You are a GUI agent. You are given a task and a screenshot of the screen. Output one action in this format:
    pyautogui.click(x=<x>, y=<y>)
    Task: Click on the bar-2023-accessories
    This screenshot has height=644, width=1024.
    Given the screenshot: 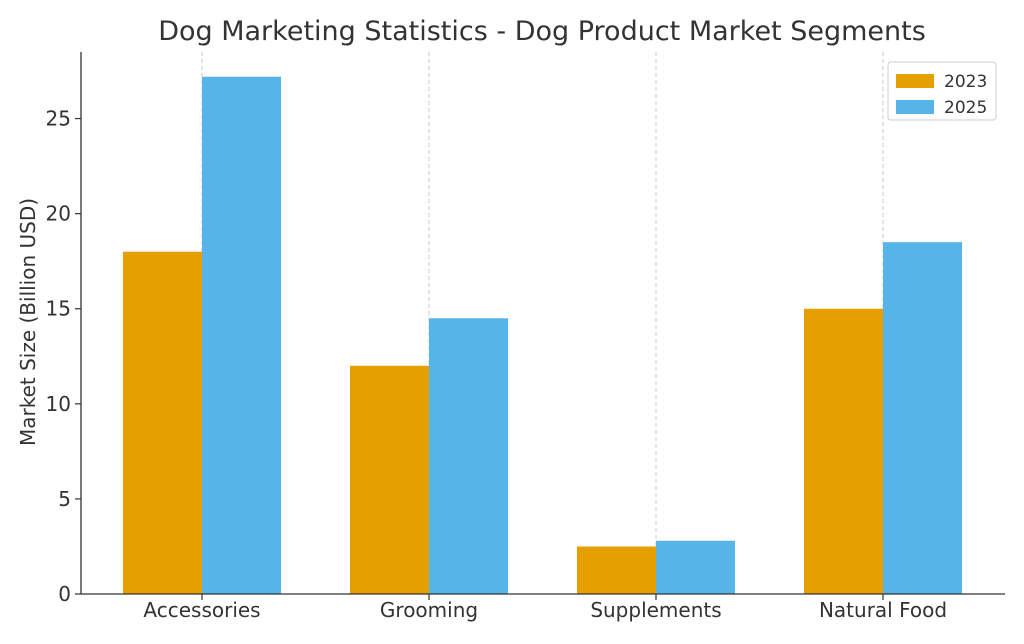 What is the action you would take?
    pyautogui.click(x=162, y=422)
    